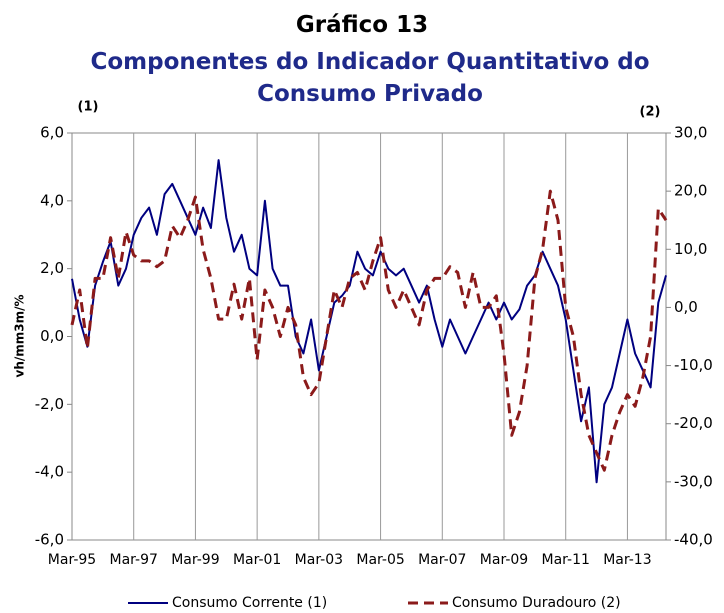 This screenshot has width=724, height=613. What do you see at coordinates (52, 200) in the screenshot?
I see `y-tick-label: 4,0` at bounding box center [52, 200].